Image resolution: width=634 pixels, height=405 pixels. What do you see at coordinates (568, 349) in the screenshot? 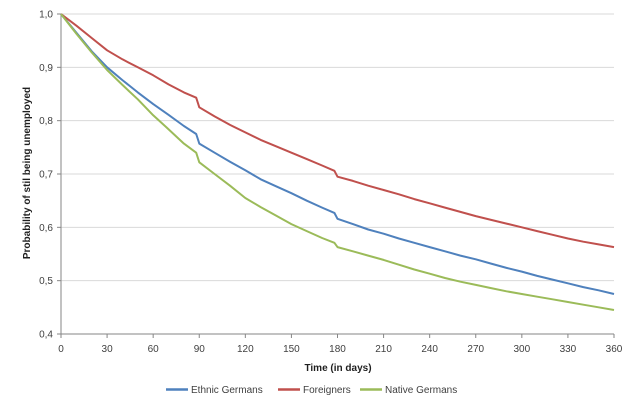
I see `x-tick-label: 330` at bounding box center [568, 349].